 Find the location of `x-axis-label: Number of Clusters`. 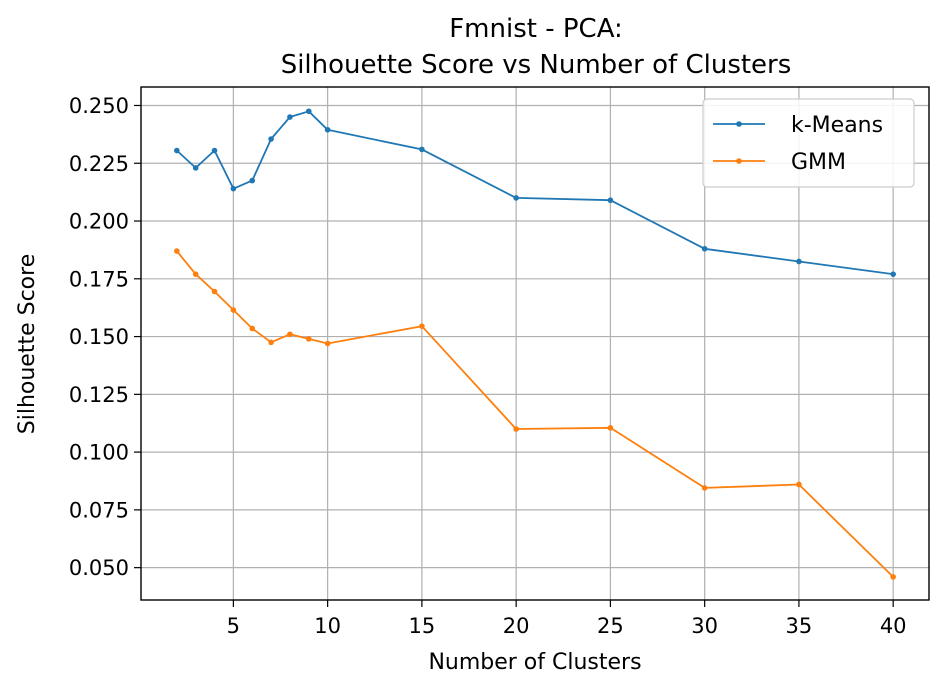

x-axis-label: Number of Clusters is located at coordinates (534, 662).